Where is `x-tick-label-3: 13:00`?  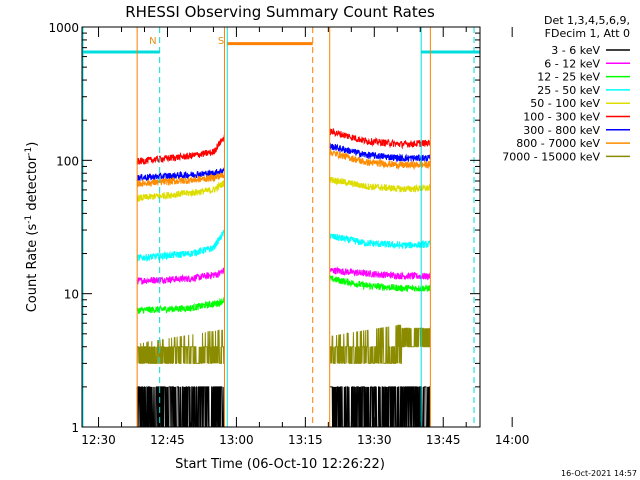 x-tick-label-3: 13:00 is located at coordinates (236, 440).